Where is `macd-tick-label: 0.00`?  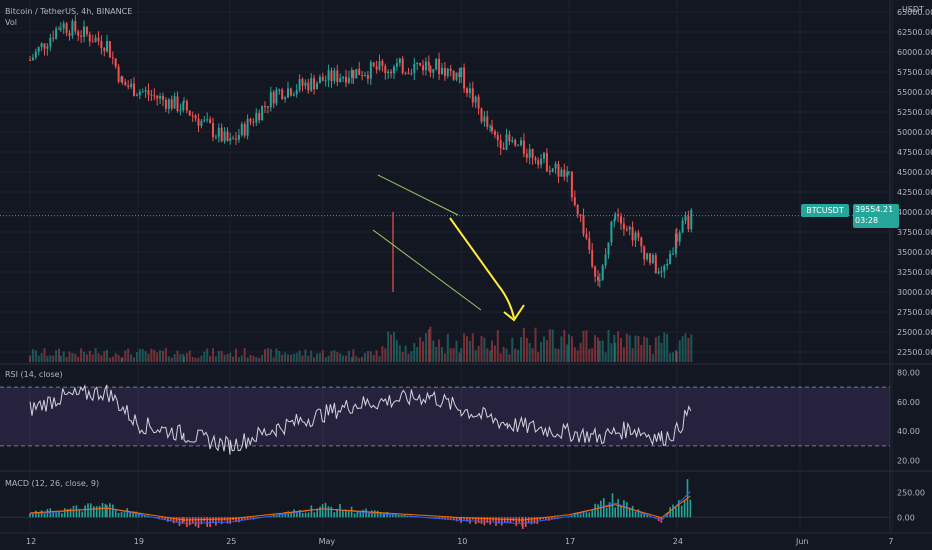 macd-tick-label: 0.00 is located at coordinates (906, 517).